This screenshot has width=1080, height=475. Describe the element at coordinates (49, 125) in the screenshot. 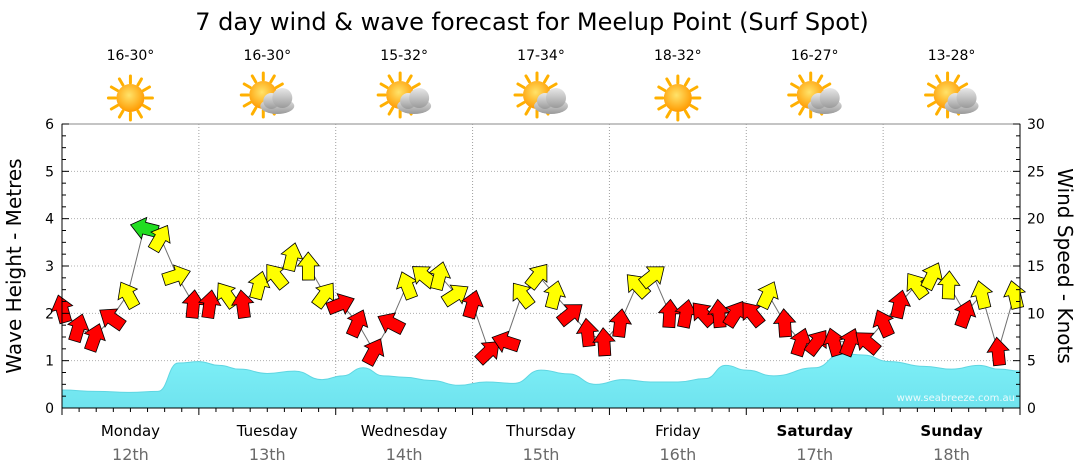

I see `y-tick-label-left: 6` at that location.